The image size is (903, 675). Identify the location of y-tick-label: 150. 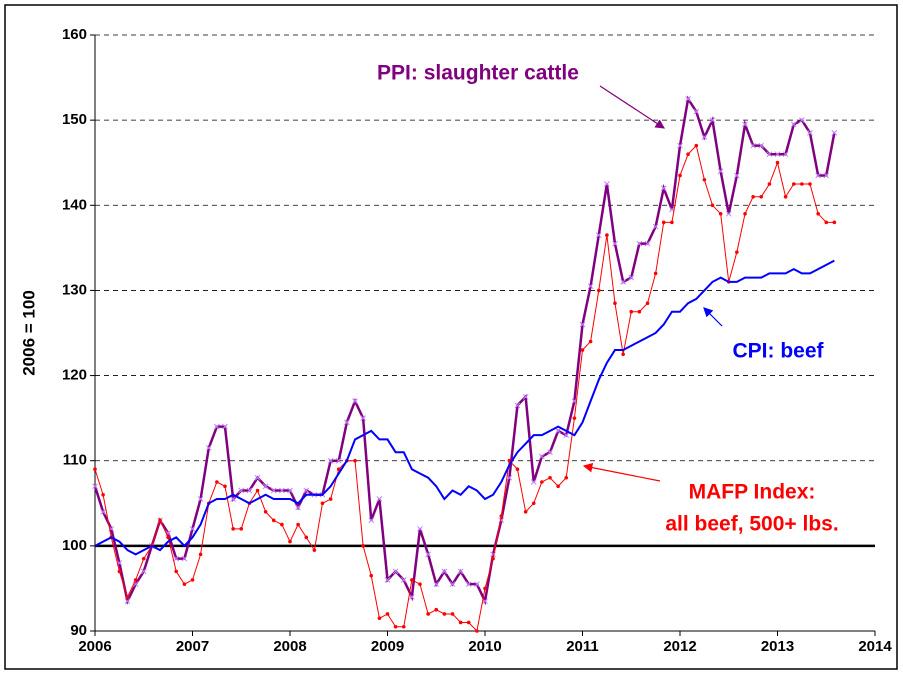
(74, 119).